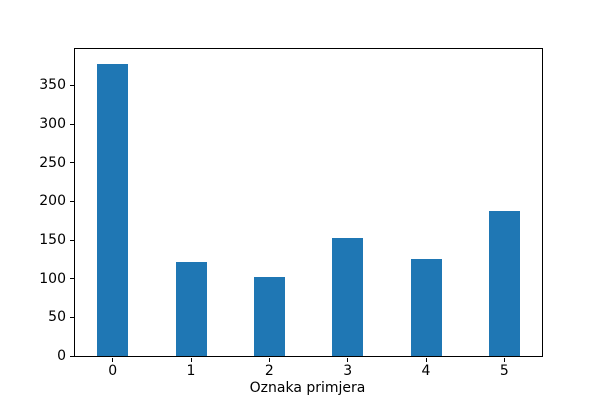  Describe the element at coordinates (52, 162) in the screenshot. I see `y-tick-label: 250` at that location.